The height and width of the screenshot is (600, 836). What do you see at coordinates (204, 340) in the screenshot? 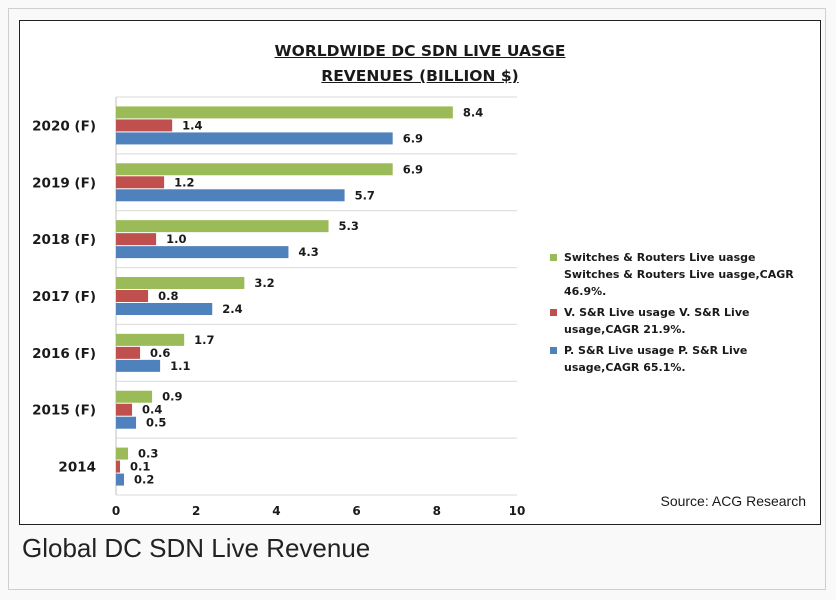
I see `data-label: 1.7` at bounding box center [204, 340].